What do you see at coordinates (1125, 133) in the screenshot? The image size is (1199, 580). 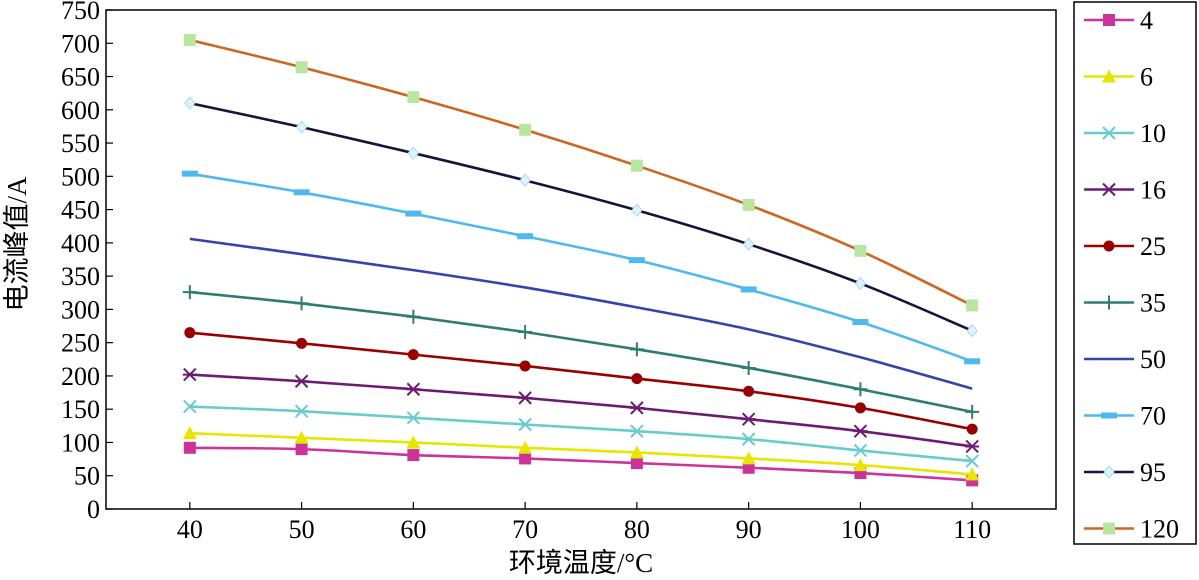 I see `legend-item: 10` at bounding box center [1125, 133].